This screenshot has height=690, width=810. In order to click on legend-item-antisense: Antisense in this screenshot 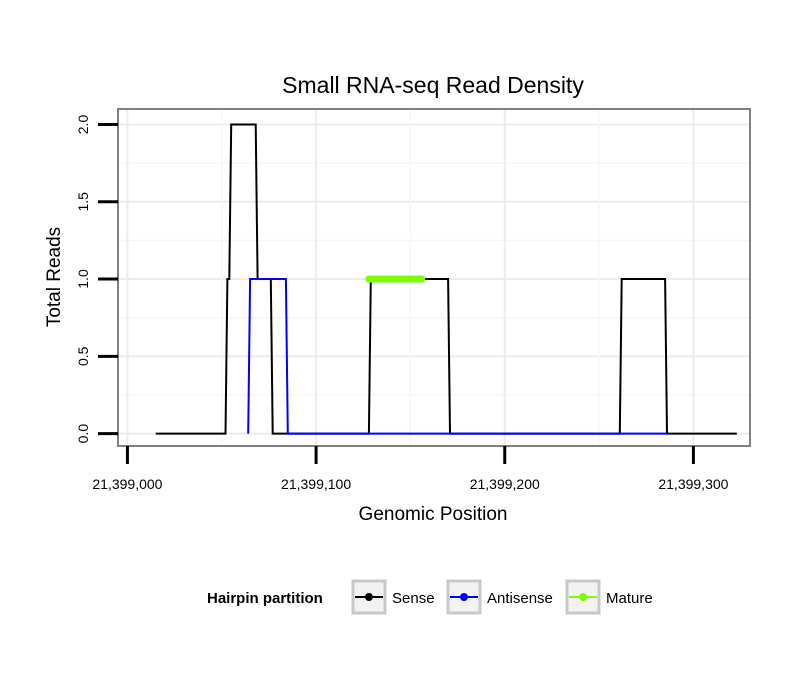, I will do `click(499, 597)`.